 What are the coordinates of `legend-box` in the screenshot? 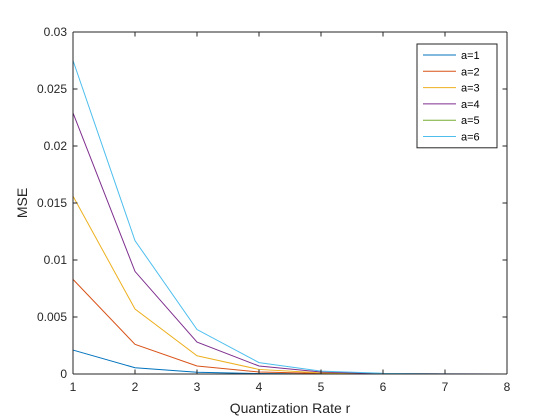 It's located at (457, 96).